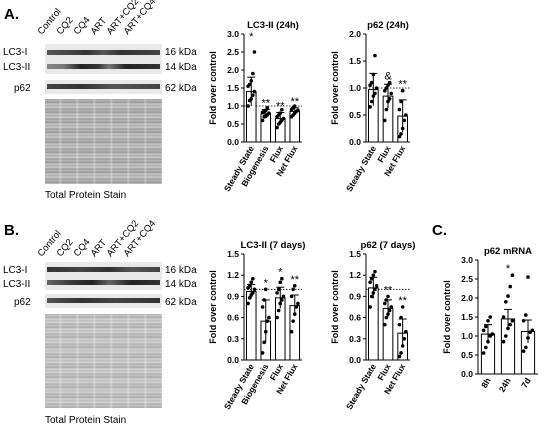 This screenshot has width=550, height=432. Describe the element at coordinates (486, 383) in the screenshot. I see `x-tick-label: 8h` at that location.